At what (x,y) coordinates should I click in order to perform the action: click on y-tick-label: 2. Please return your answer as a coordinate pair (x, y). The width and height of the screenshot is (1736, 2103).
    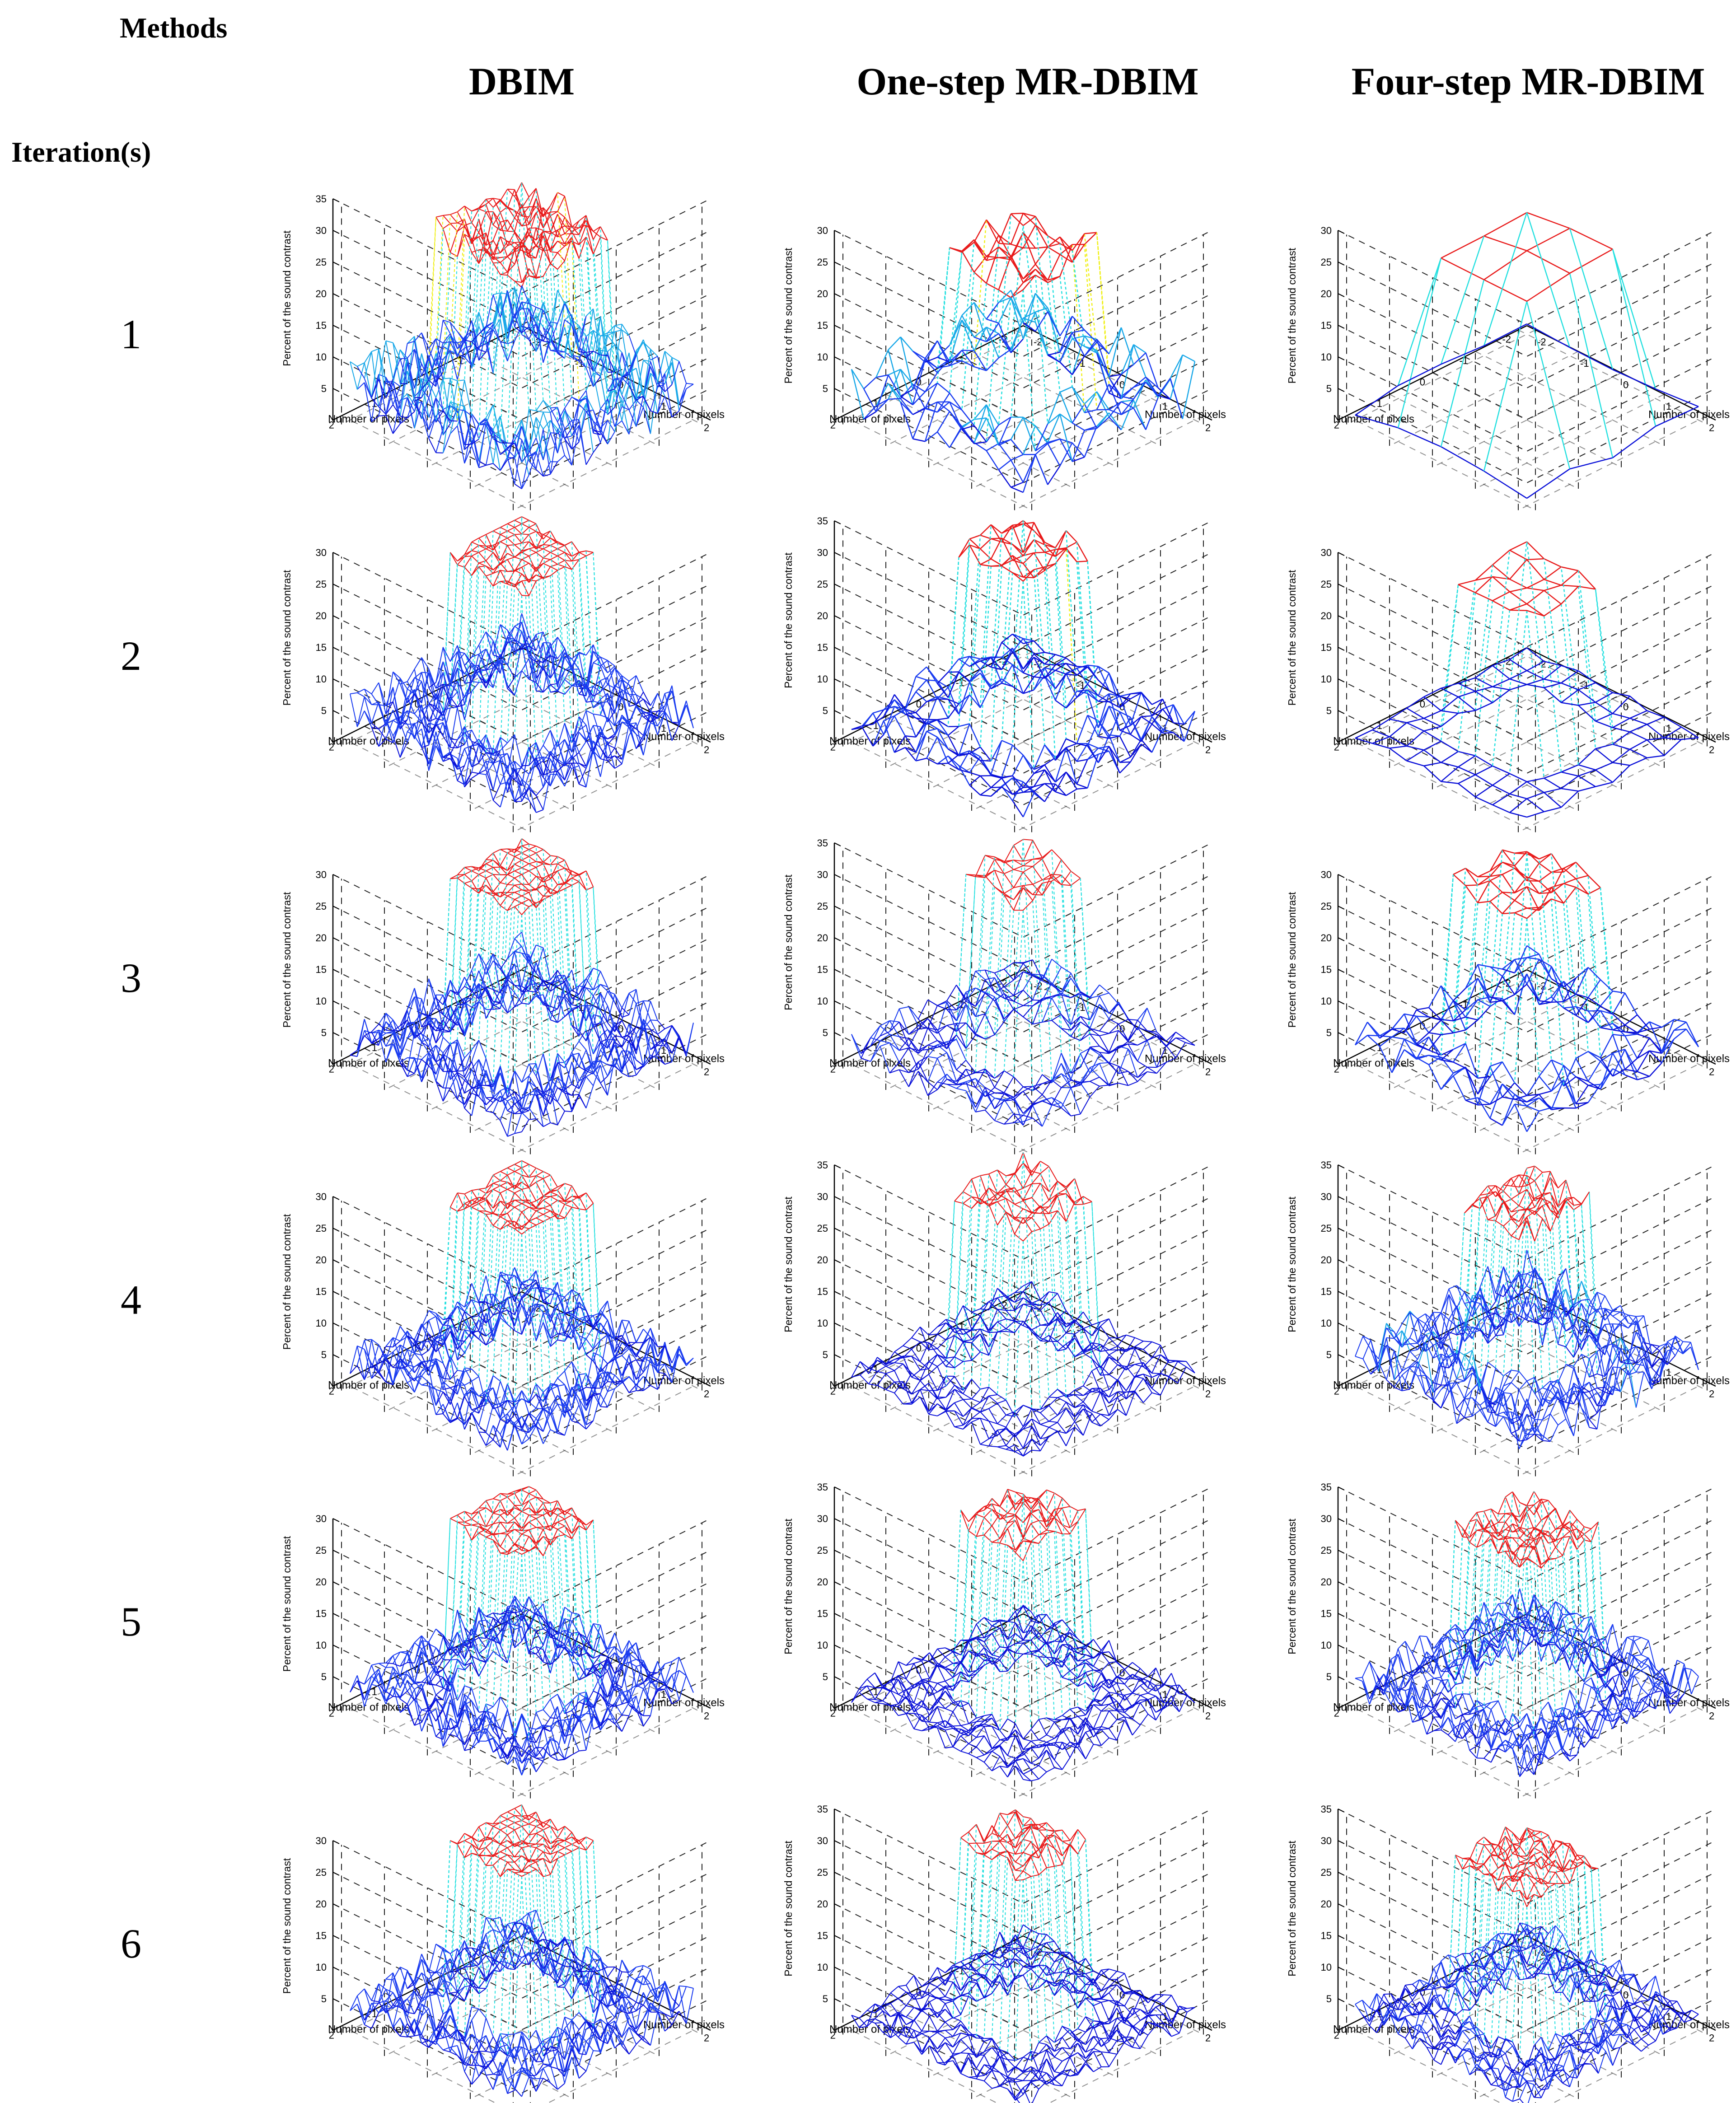
    Looking at the image, I should click on (332, 426).